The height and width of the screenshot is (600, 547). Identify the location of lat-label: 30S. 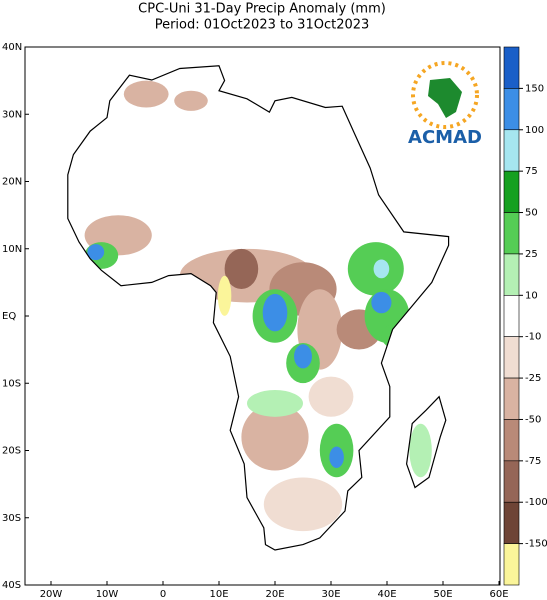
(11, 518).